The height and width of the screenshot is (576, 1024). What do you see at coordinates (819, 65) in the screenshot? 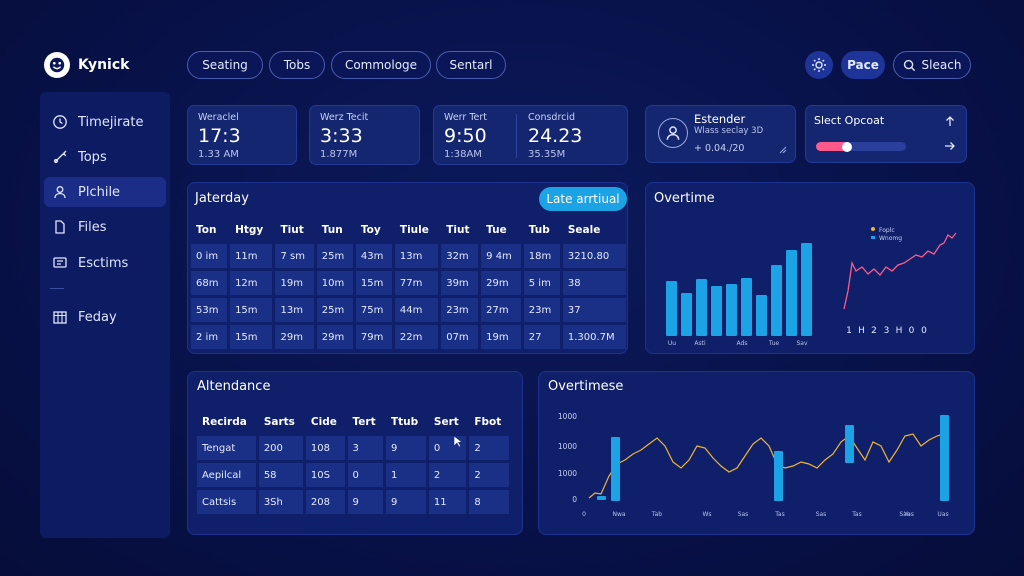
I see `settings-button` at bounding box center [819, 65].